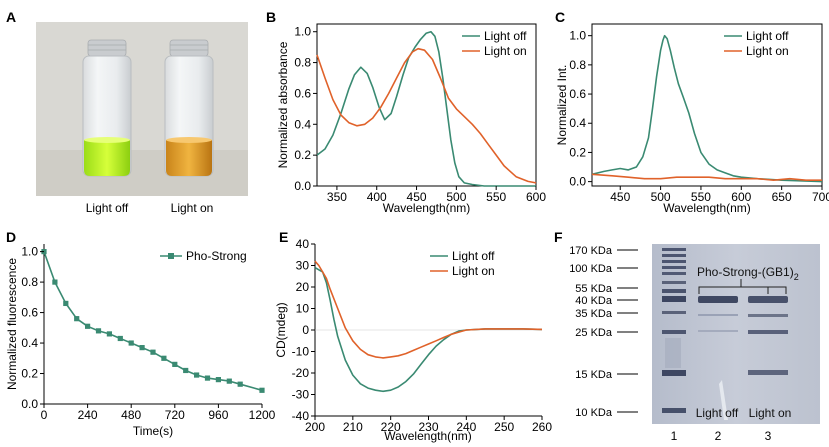 The height and width of the screenshot is (447, 829). Describe the element at coordinates (560, 17) in the screenshot. I see `panel-letter: C` at that location.